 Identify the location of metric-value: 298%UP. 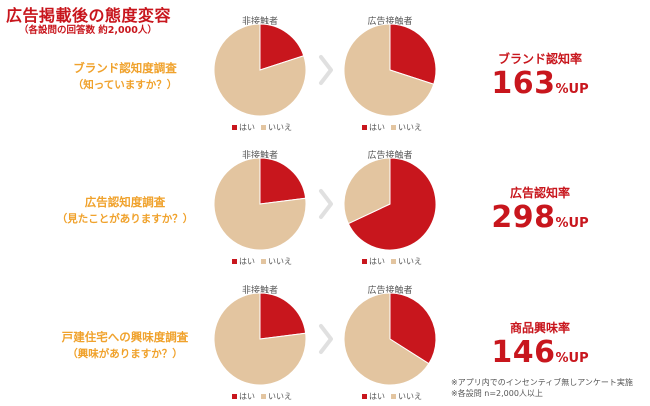
(540, 217).